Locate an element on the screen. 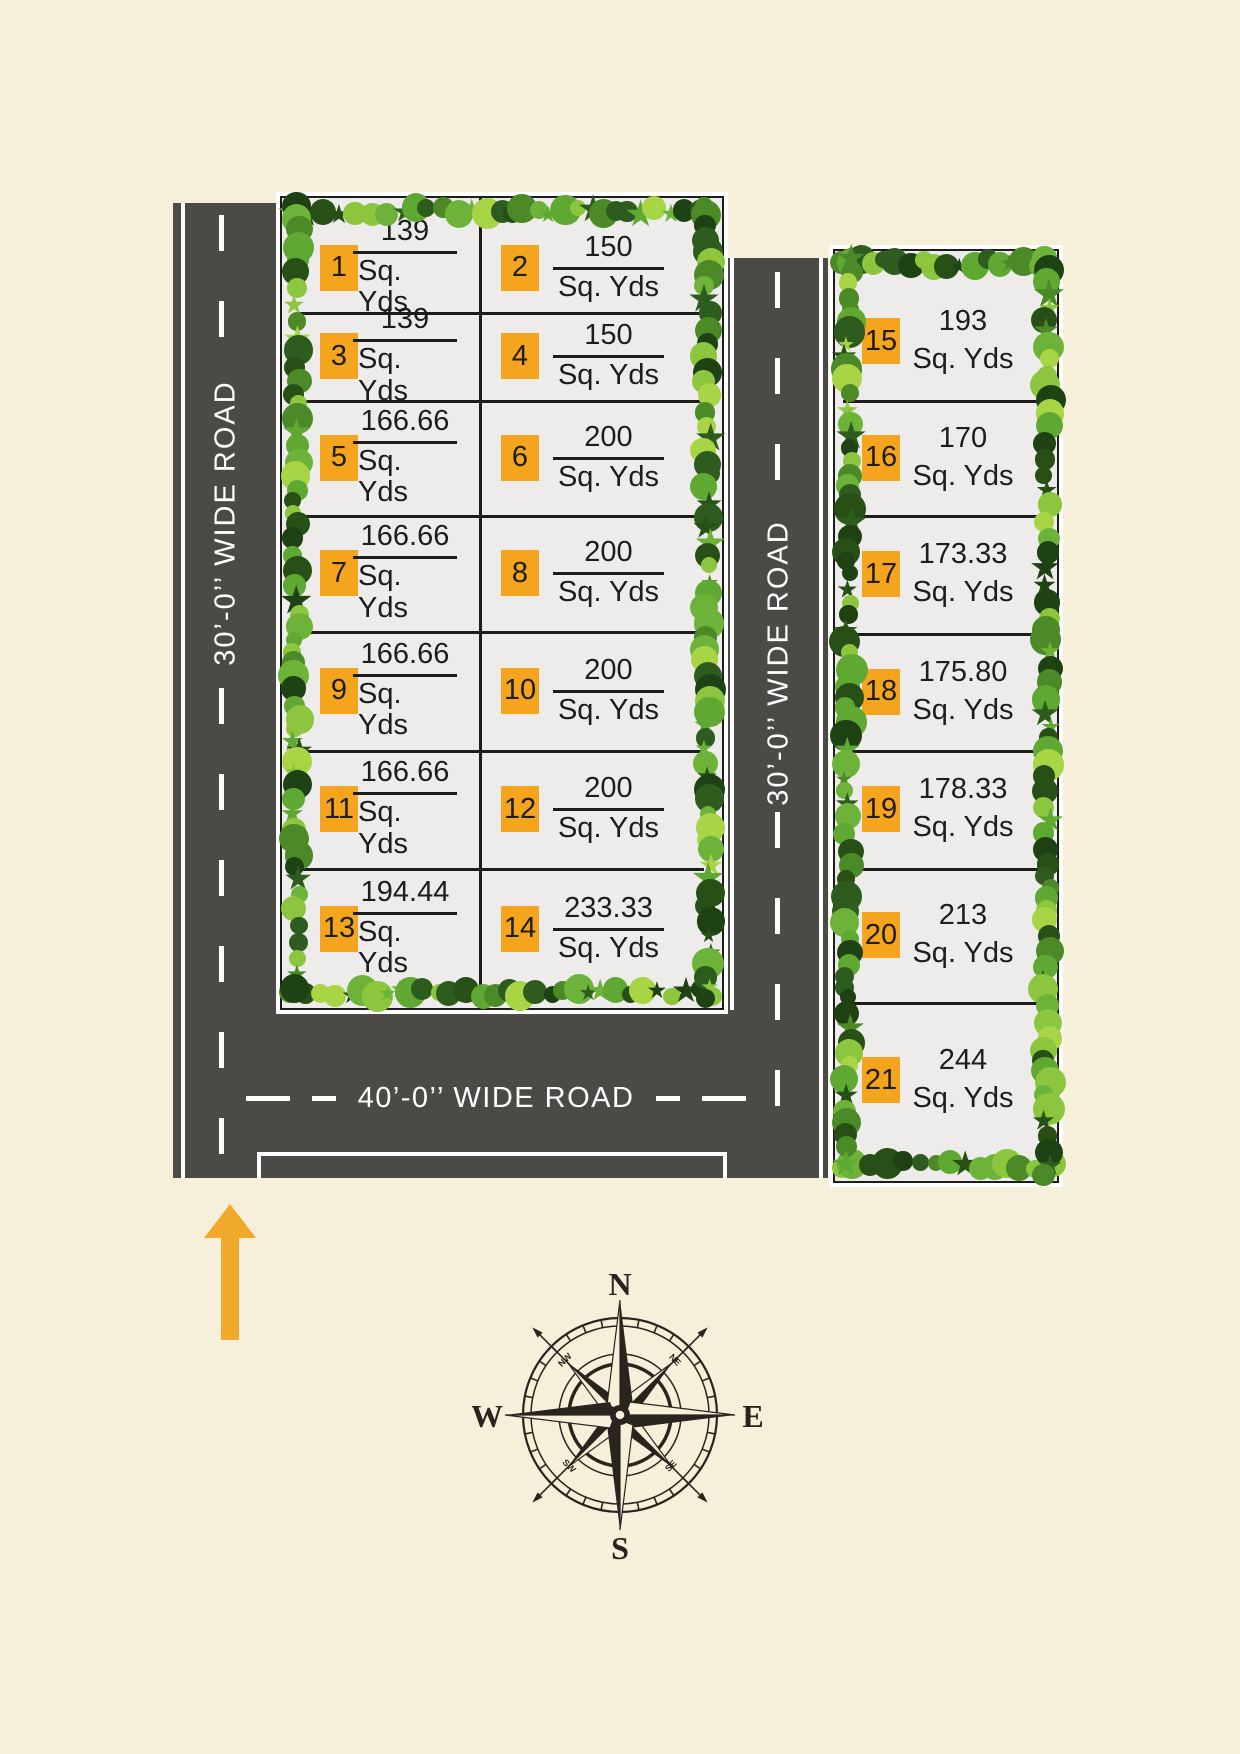  compass-label-north: N is located at coordinates (619, 1284).